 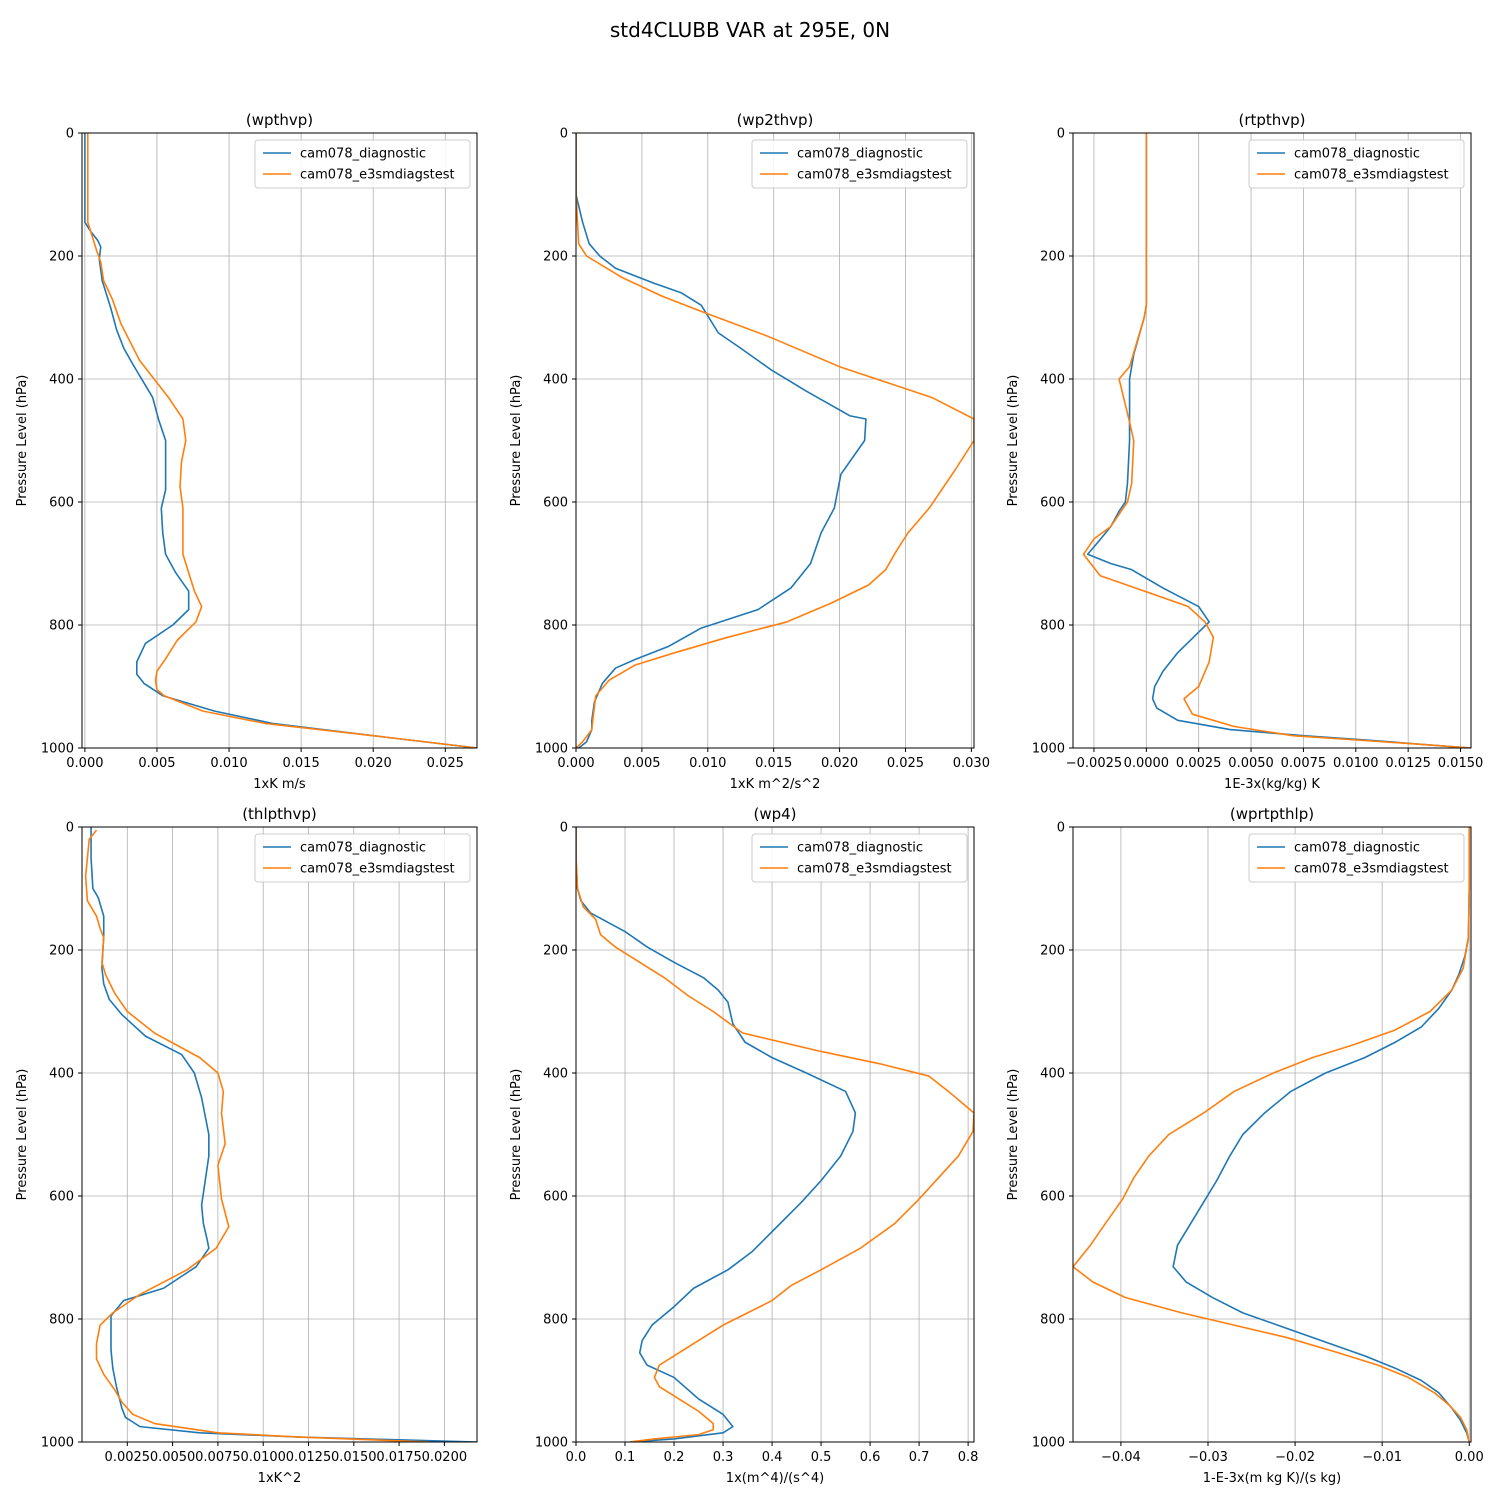 I want to click on x-tick-label: 0.0050, so click(x=173, y=1457).